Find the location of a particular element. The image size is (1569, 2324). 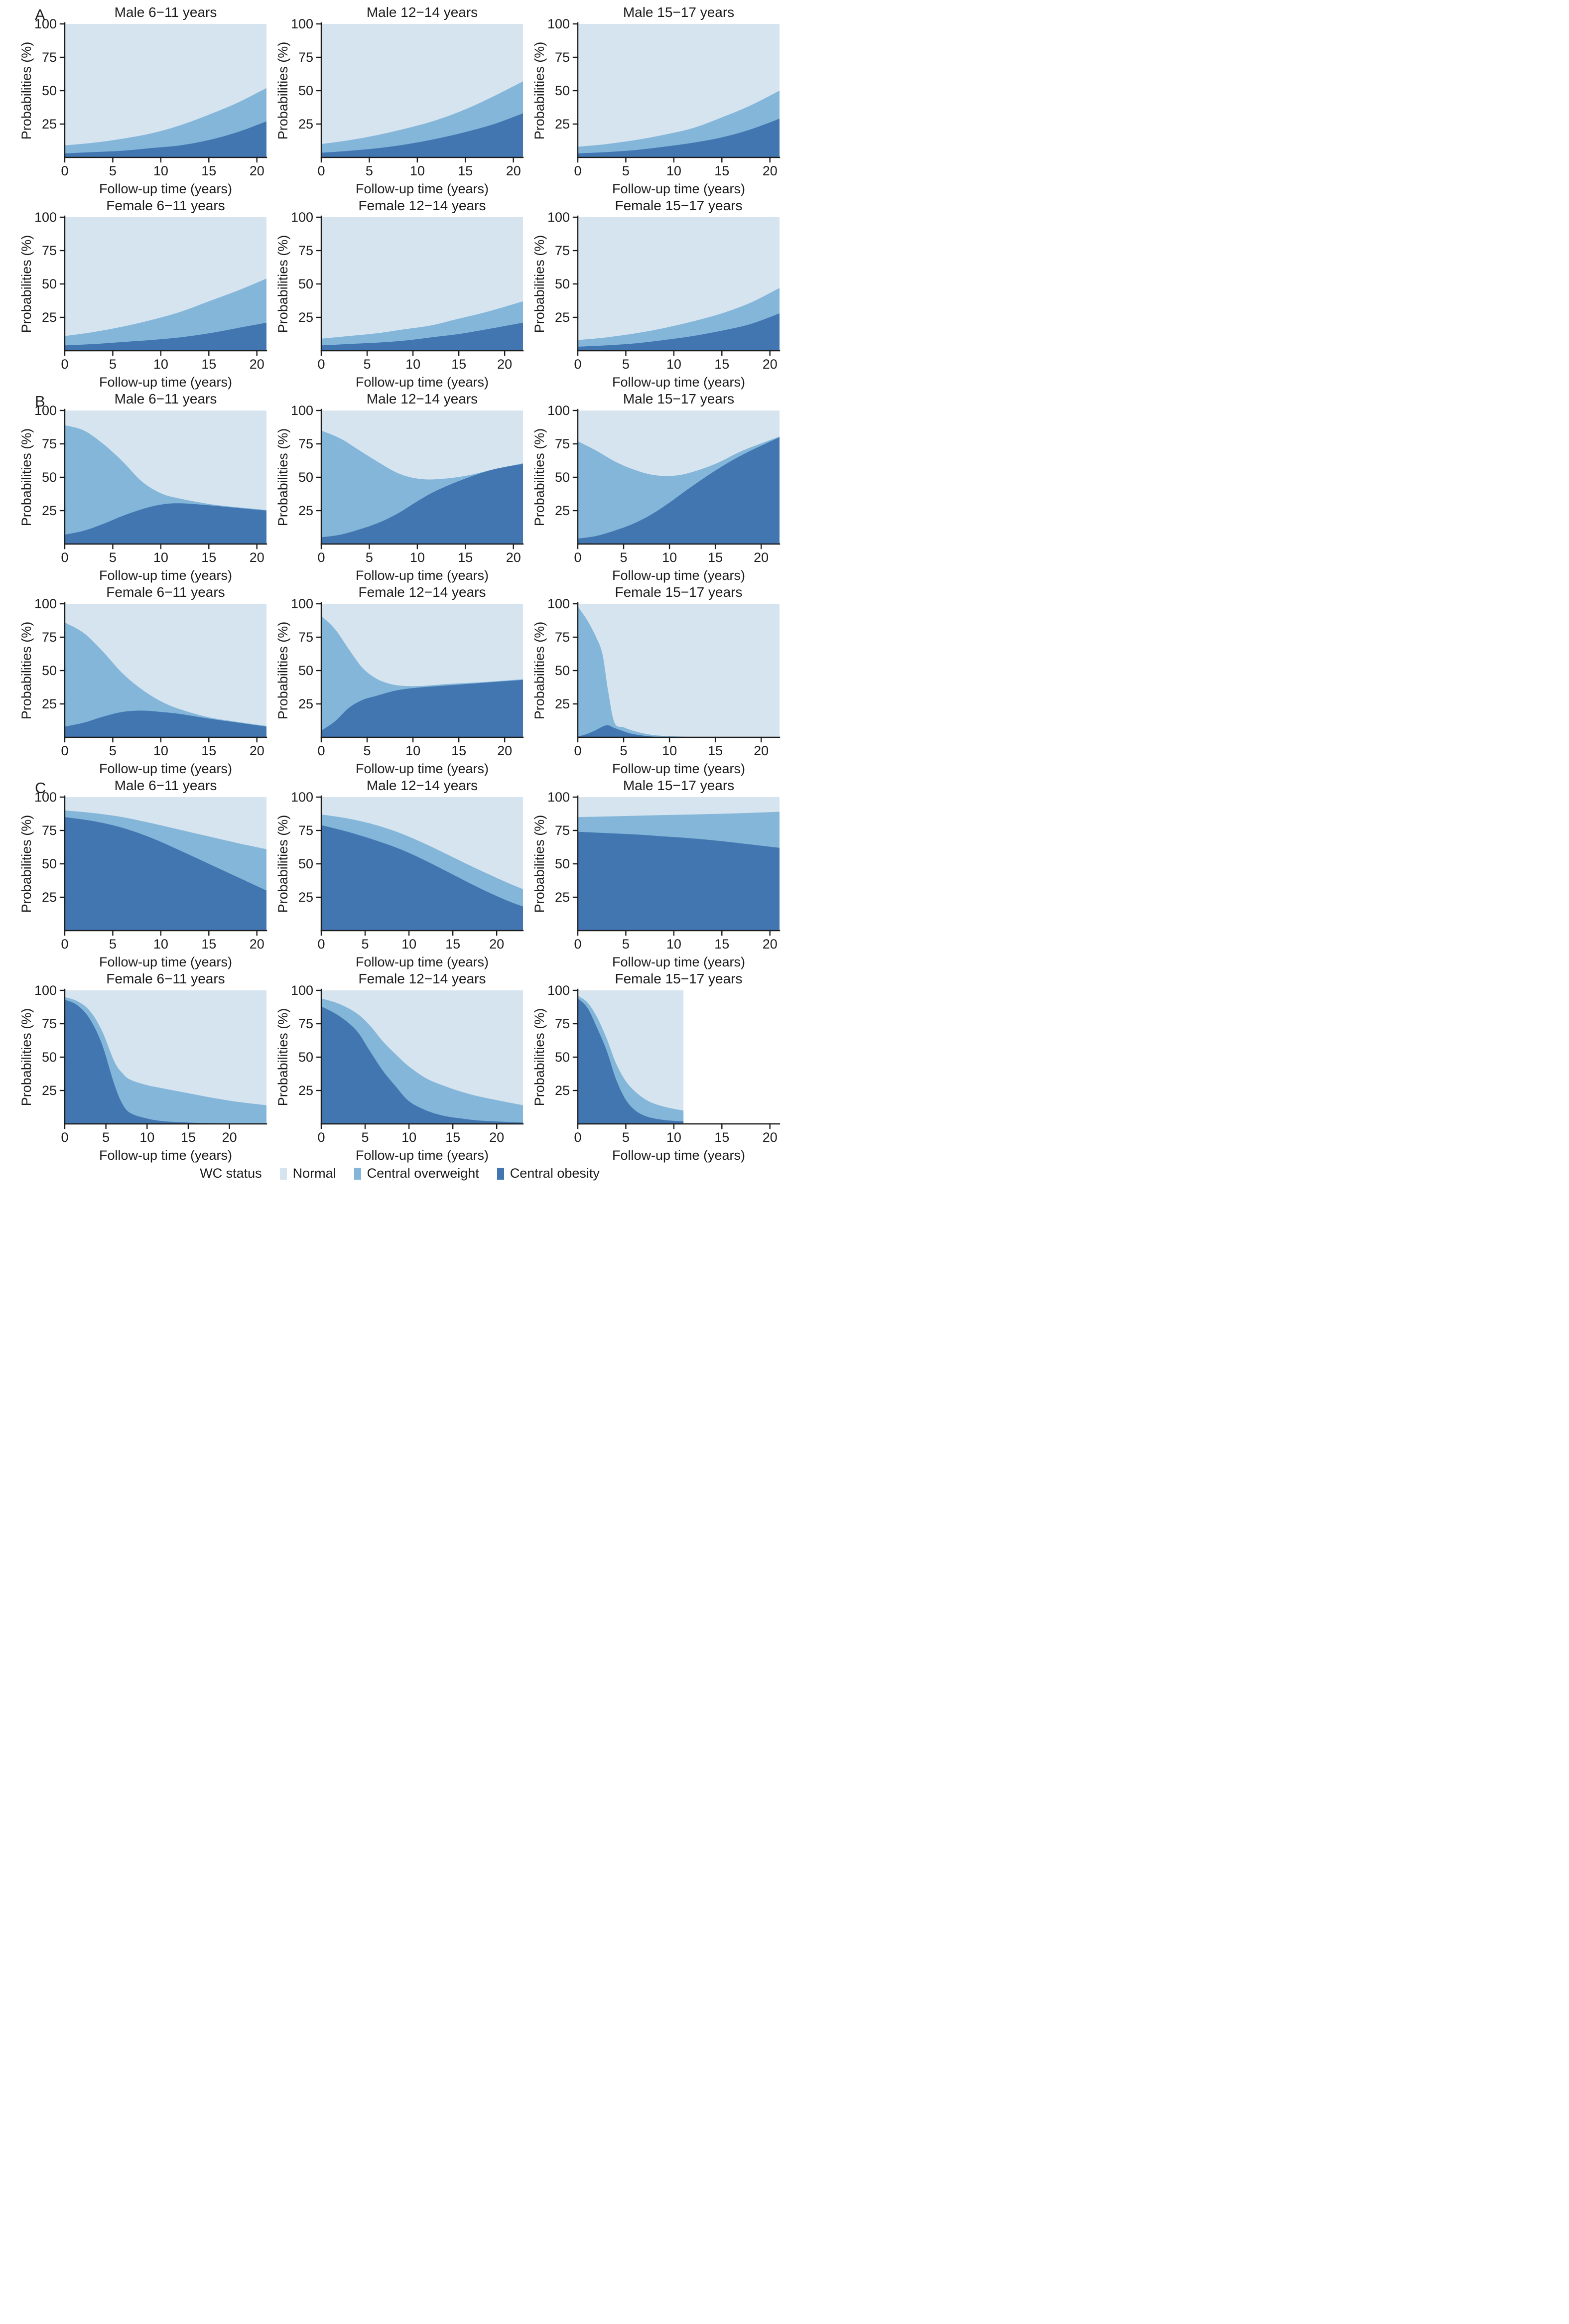

chart-title: Female 6−11 years is located at coordinates (165, 205).